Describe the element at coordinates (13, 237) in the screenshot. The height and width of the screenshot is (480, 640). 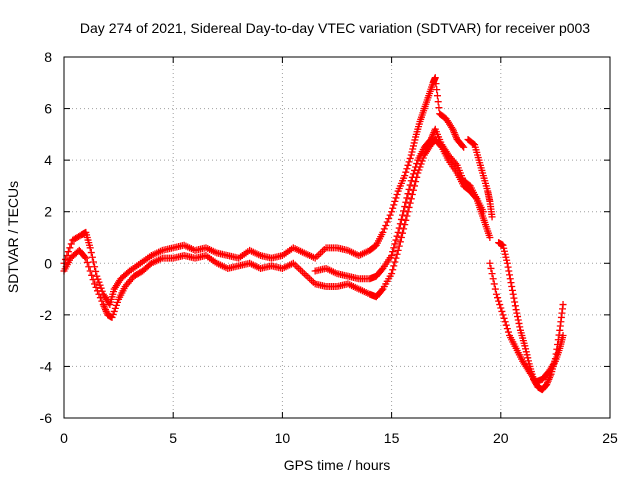
I see `y-axis-label: SDTVAR / TECUs` at that location.